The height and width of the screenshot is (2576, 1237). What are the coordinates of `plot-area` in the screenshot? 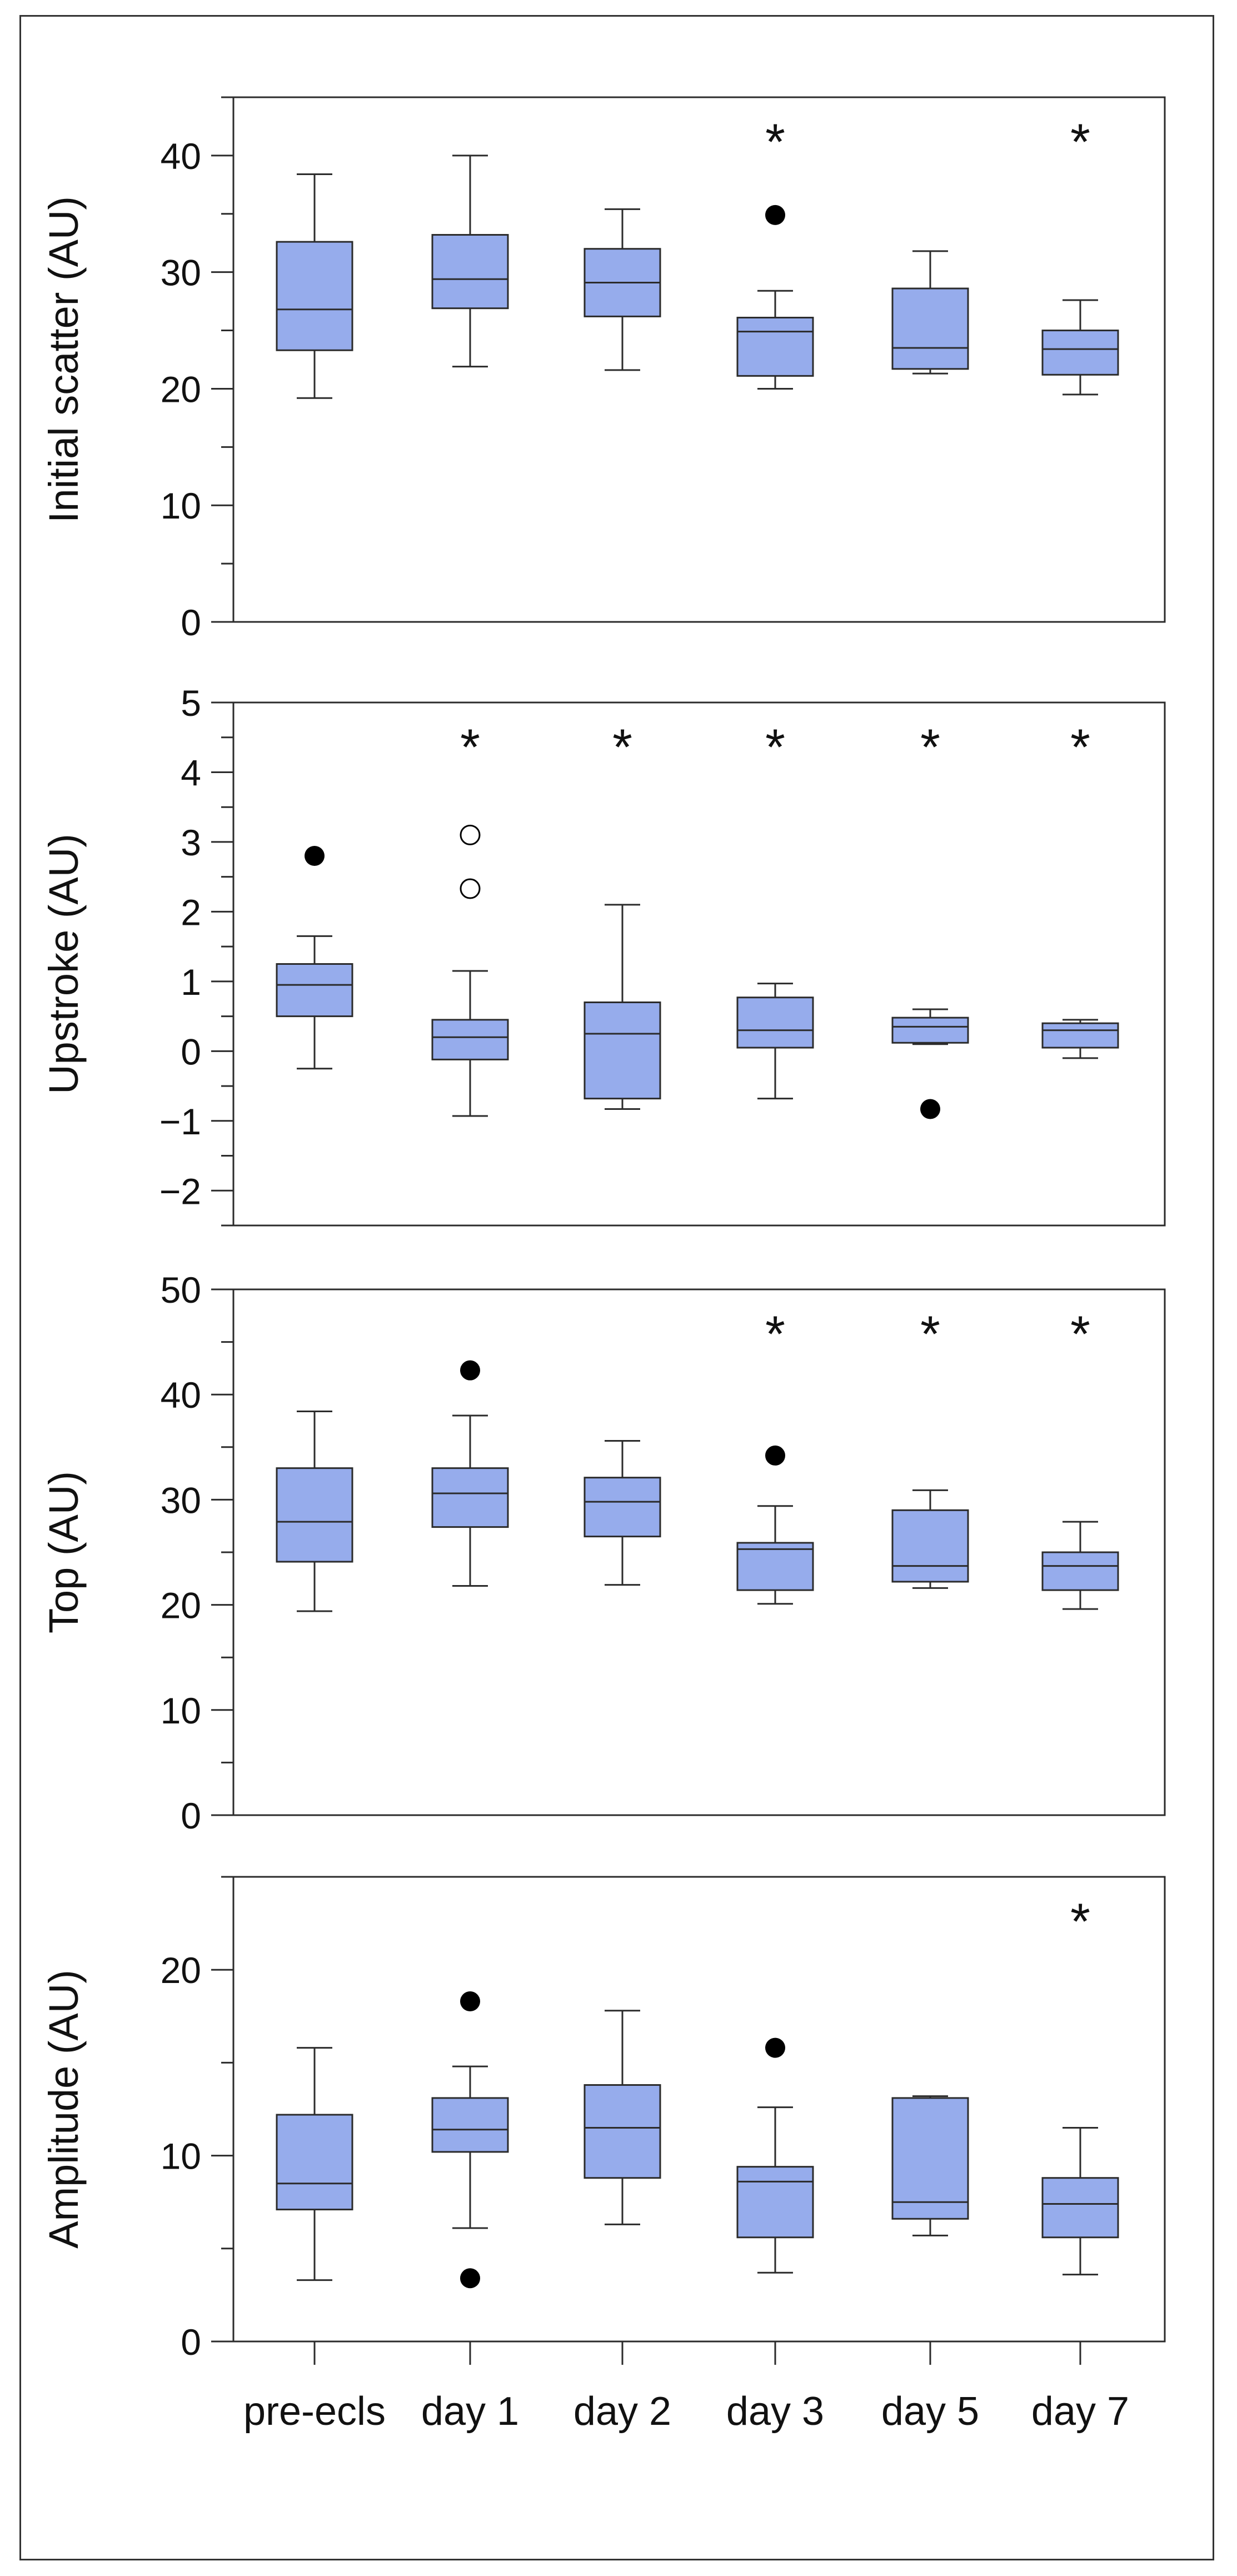 It's located at (699, 2109).